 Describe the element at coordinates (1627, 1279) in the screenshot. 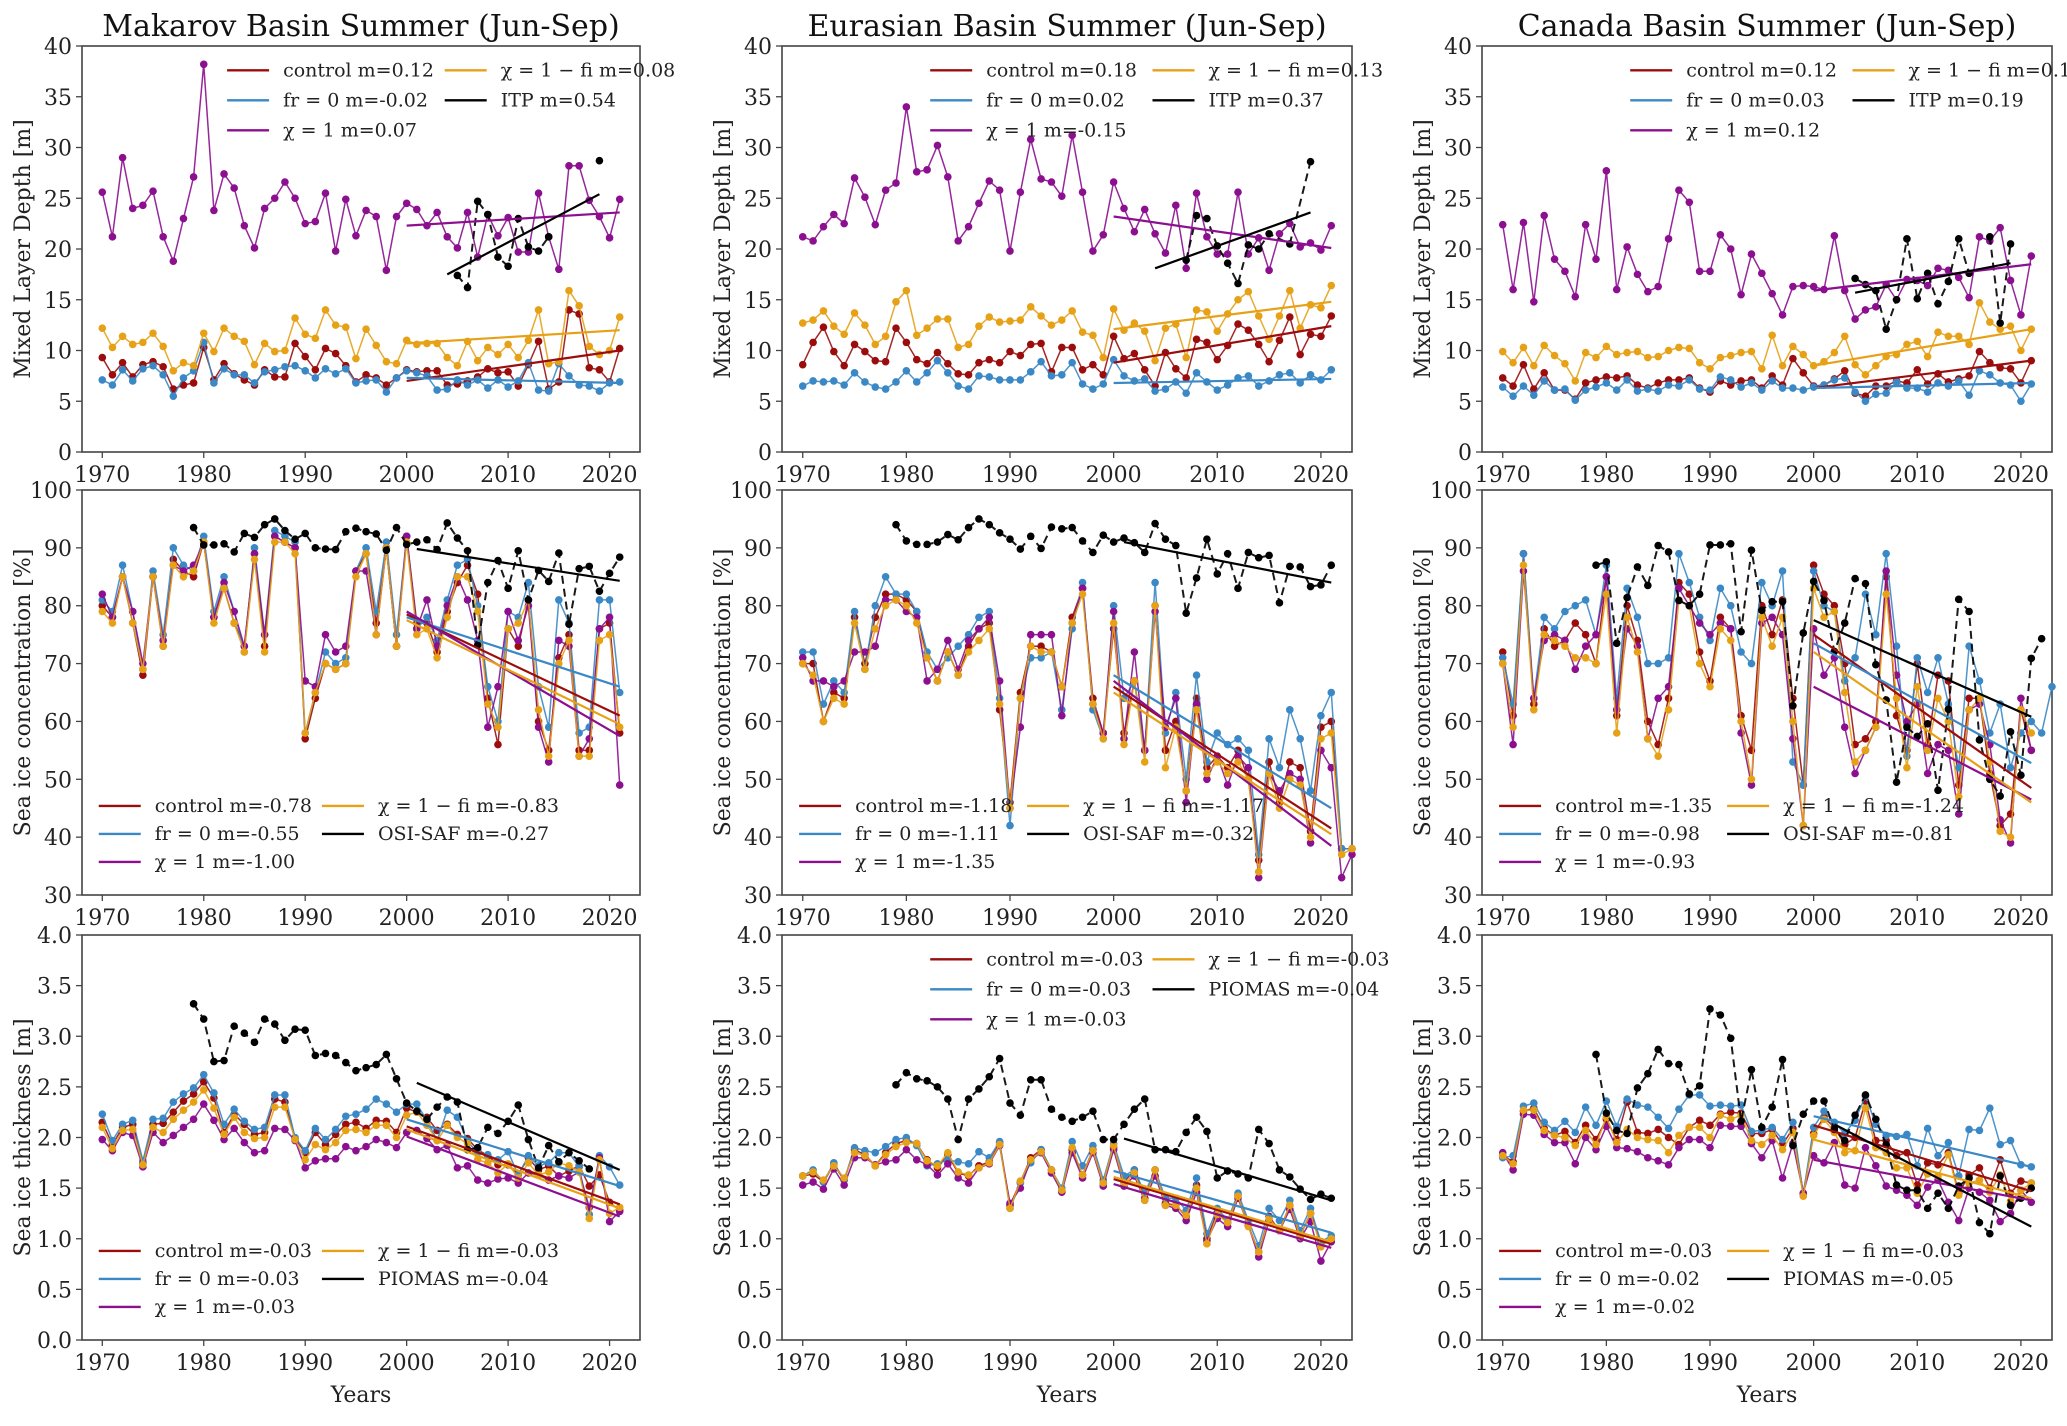

I see `legend-label-fr0: fr = 0 m=-0.02` at that location.